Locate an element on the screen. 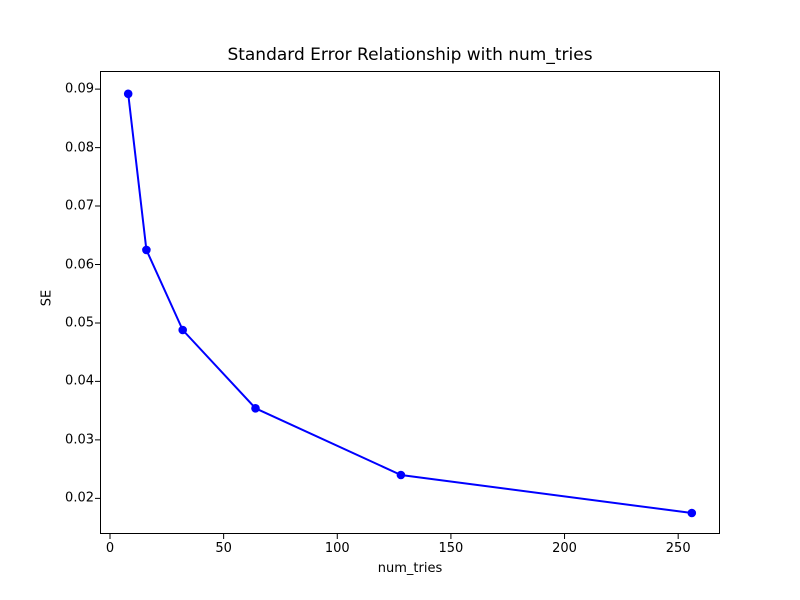 The width and height of the screenshot is (800, 600). x-axis-label: num_tries is located at coordinates (410, 568).